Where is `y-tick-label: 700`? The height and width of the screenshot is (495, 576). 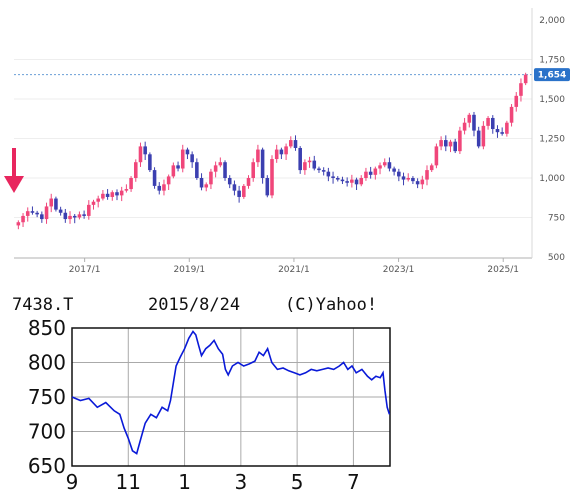
y-tick-label: 700 is located at coordinates (47, 432).